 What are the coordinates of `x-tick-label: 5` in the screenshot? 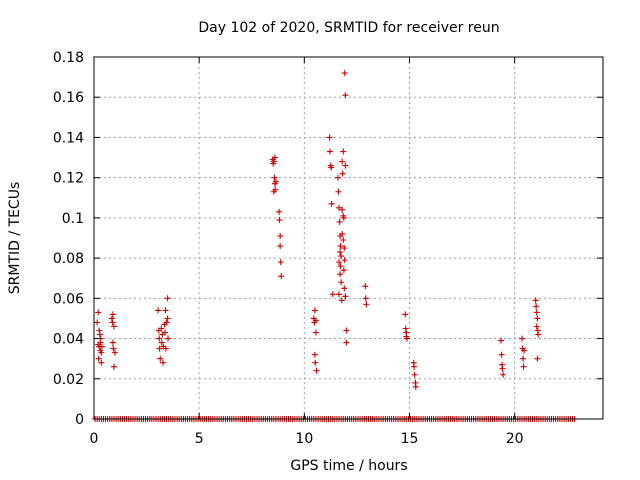 It's located at (199, 439).